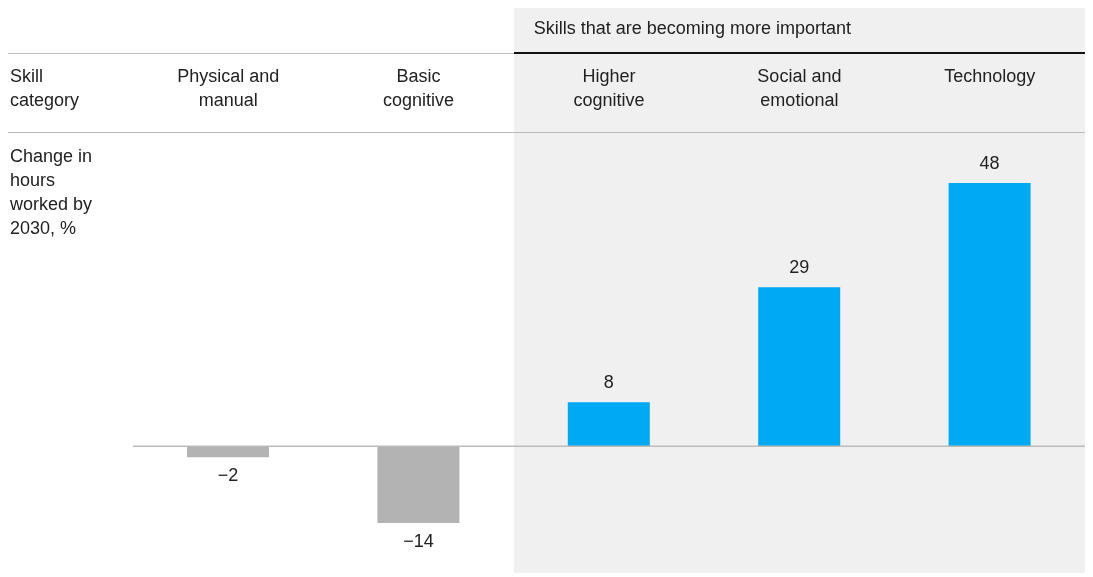  Describe the element at coordinates (608, 382) in the screenshot. I see `data-label: 8` at that location.